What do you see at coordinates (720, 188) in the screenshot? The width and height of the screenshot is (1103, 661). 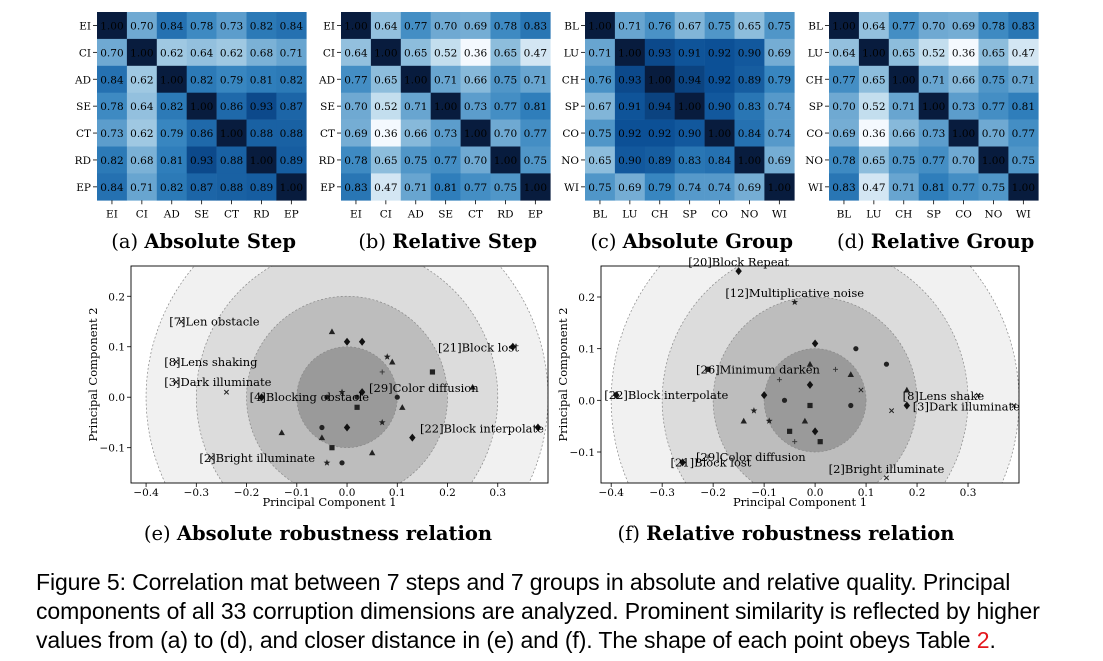 I see `cell-value-label: 0.74` at bounding box center [720, 188].